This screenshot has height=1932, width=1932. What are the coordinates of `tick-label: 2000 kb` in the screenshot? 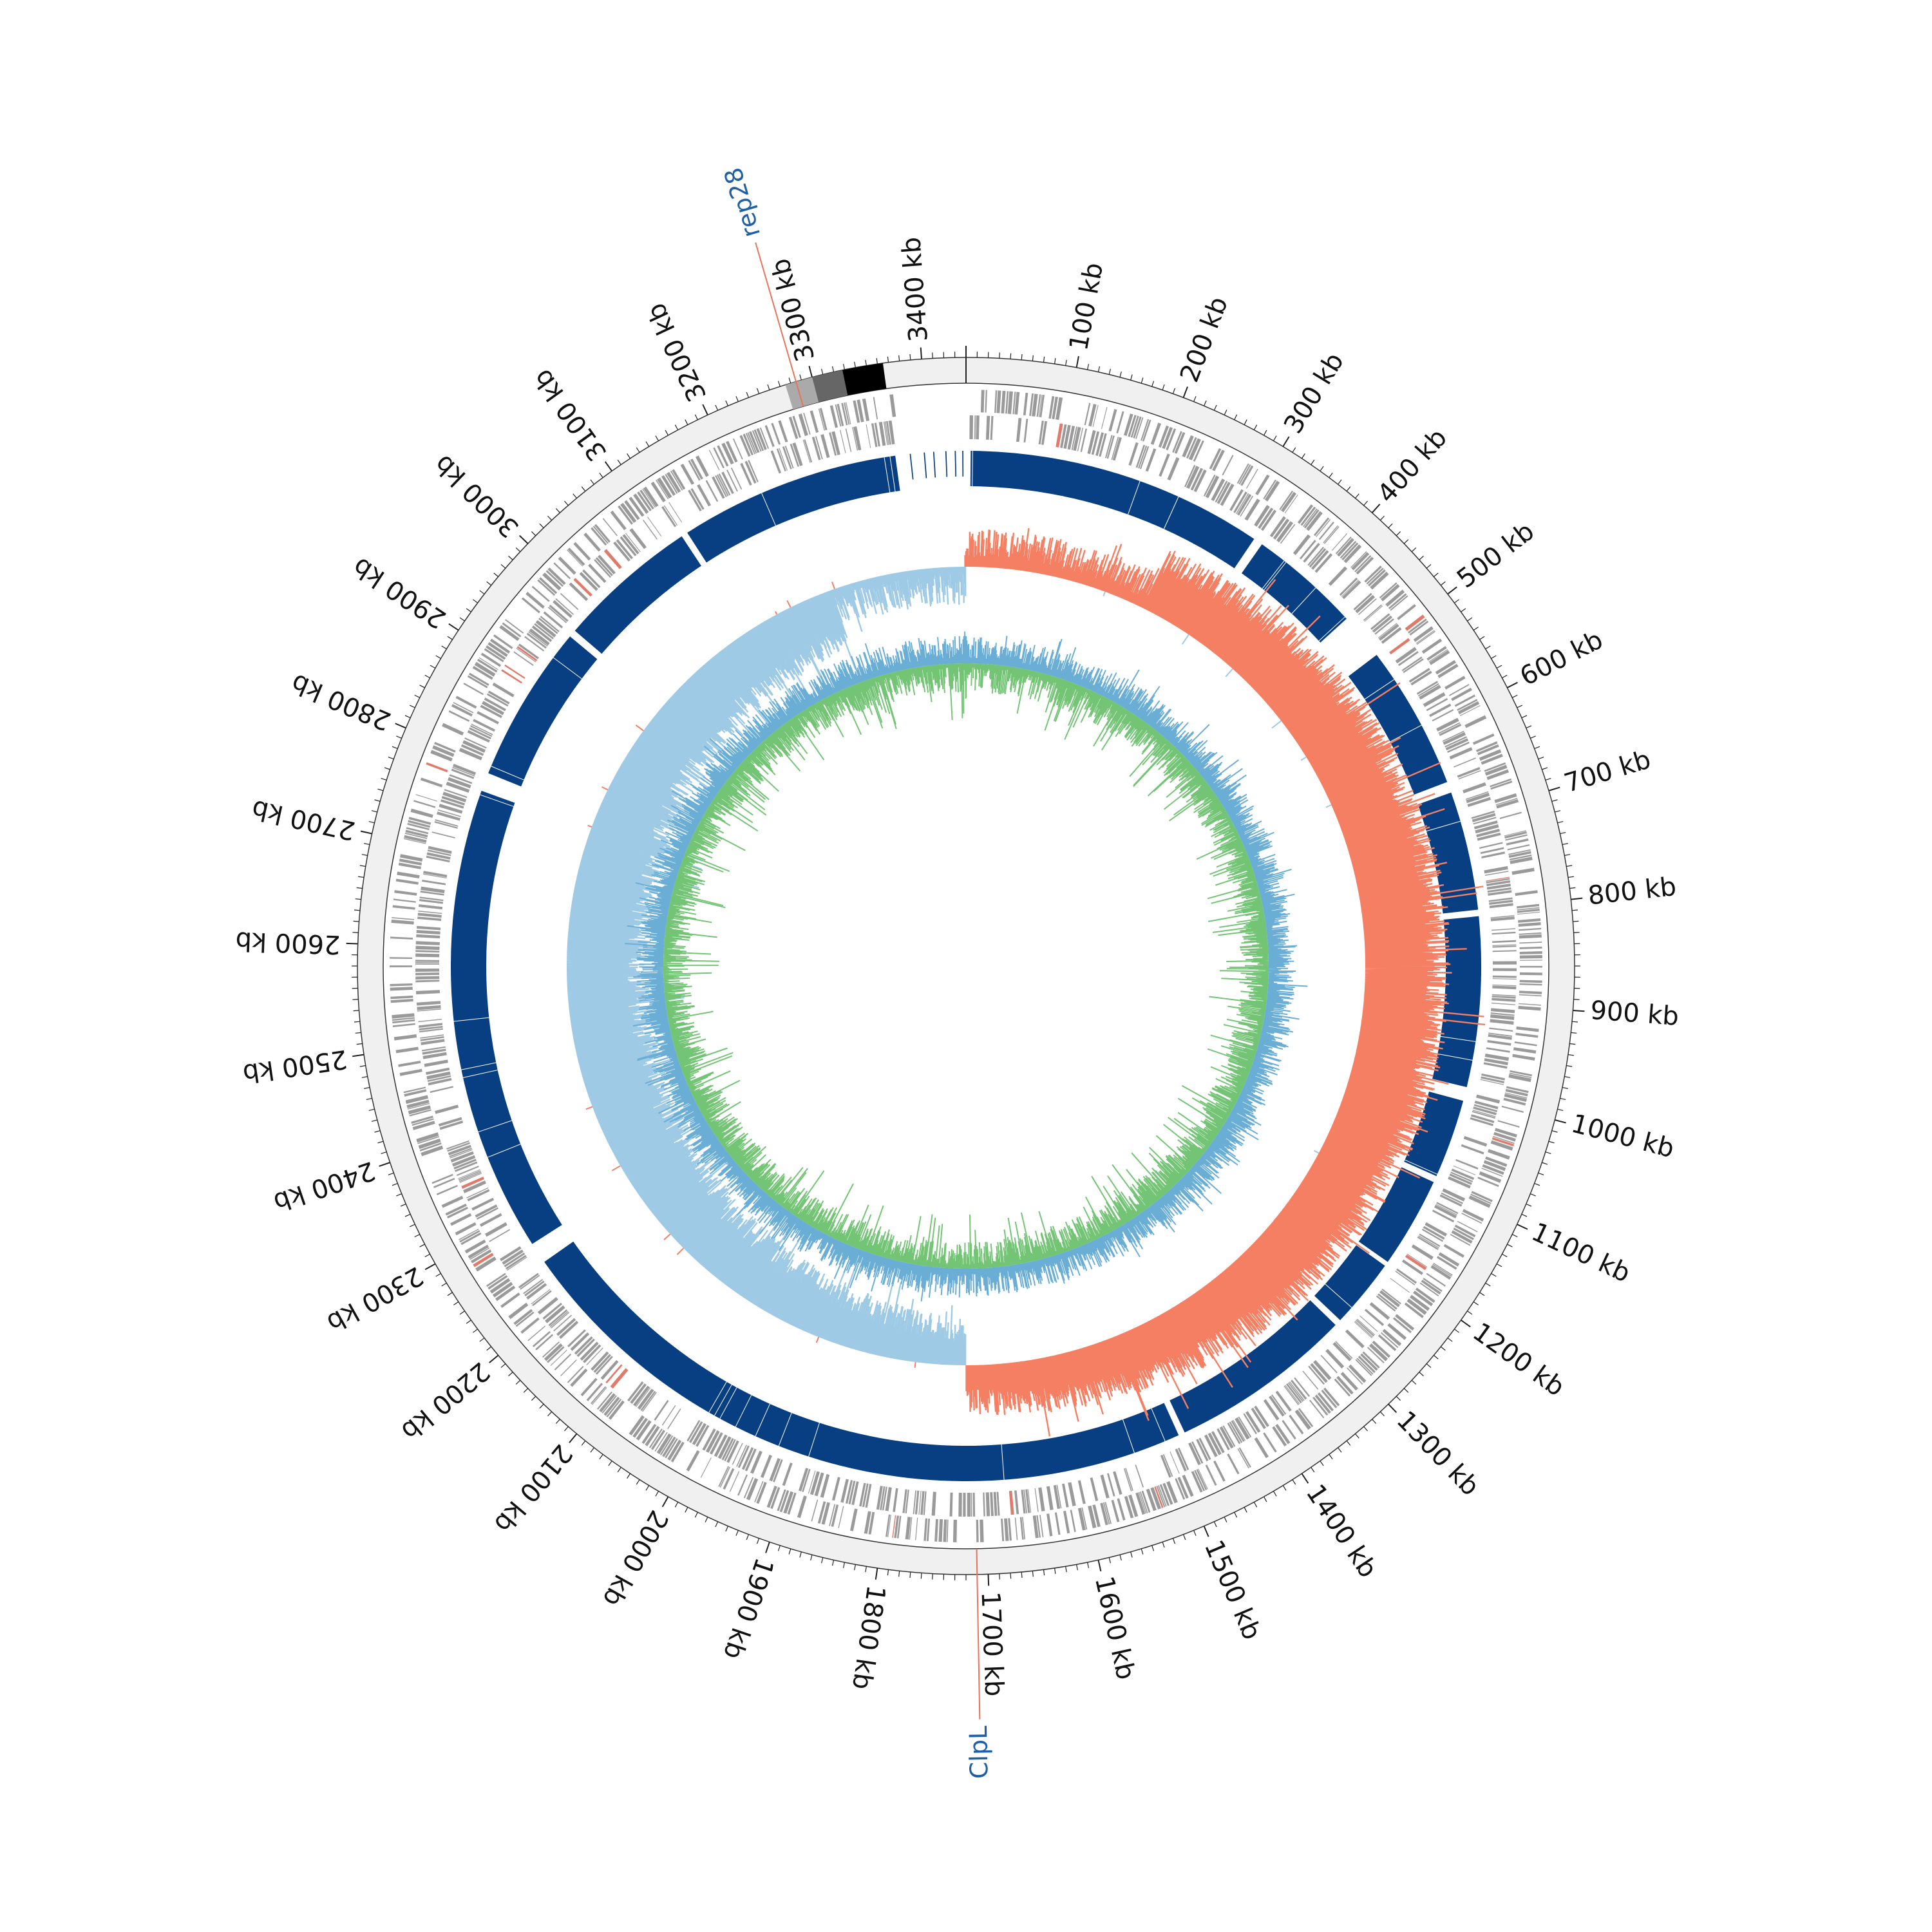 It's located at (635, 1558).